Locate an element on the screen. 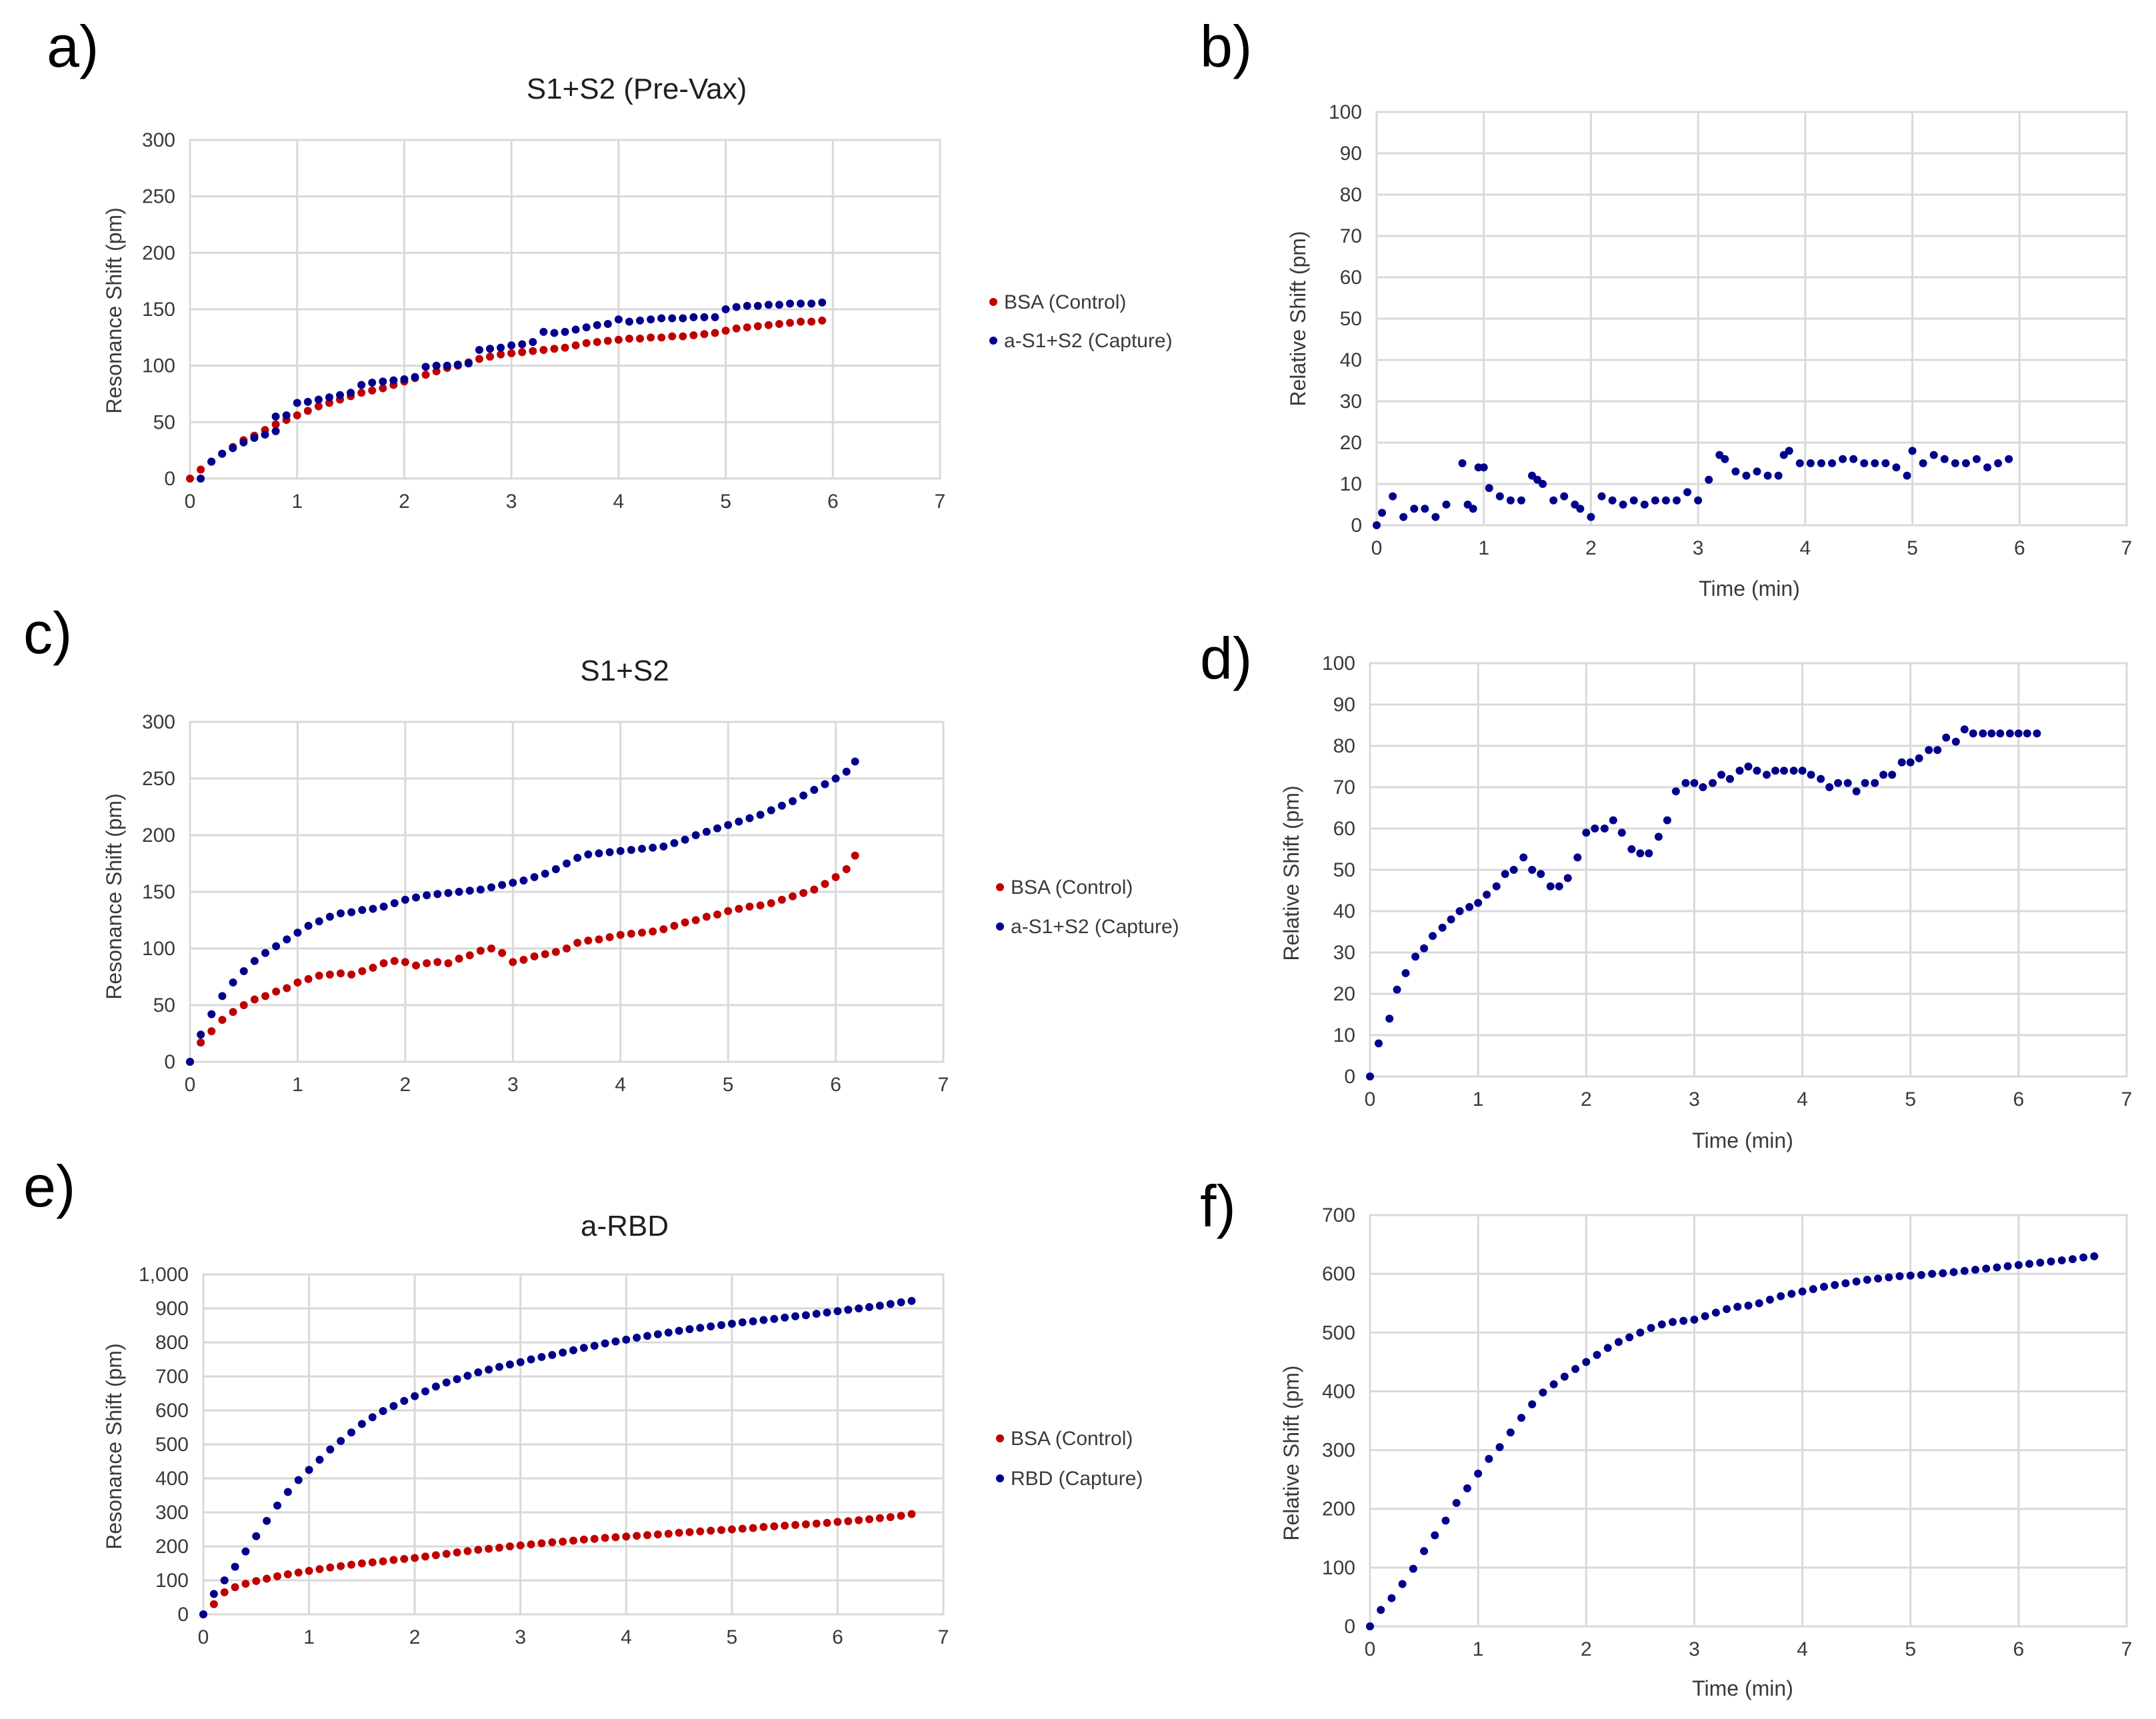 This screenshot has width=2156, height=1719. panel-e-x-tick-label: 6 is located at coordinates (837, 1637).